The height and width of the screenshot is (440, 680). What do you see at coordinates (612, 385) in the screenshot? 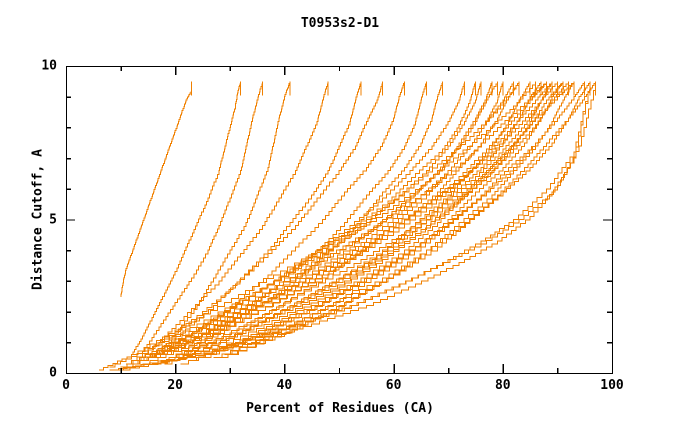
I see `x-tick-label: 100` at bounding box center [612, 385].